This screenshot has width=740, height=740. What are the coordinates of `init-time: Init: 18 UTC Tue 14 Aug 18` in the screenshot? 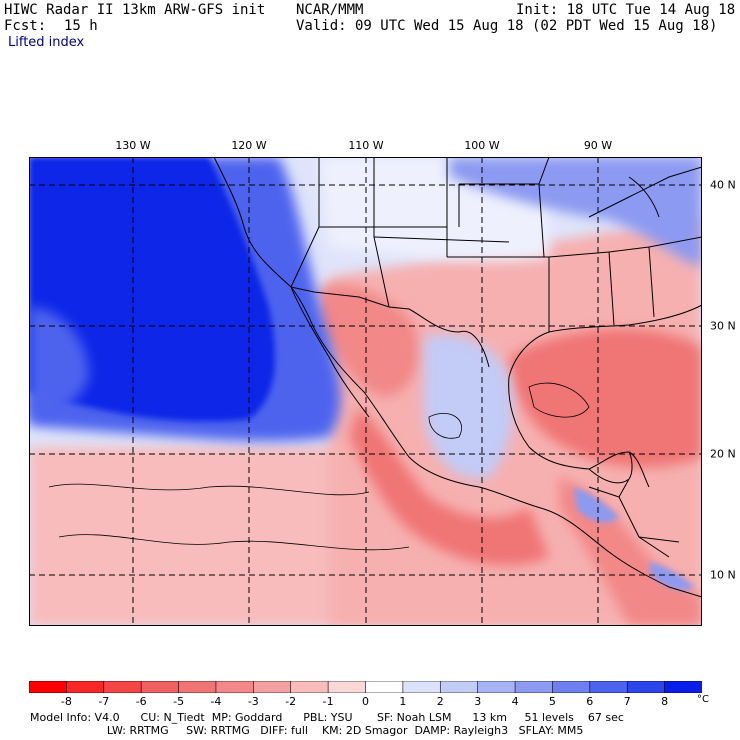 It's located at (626, 10).